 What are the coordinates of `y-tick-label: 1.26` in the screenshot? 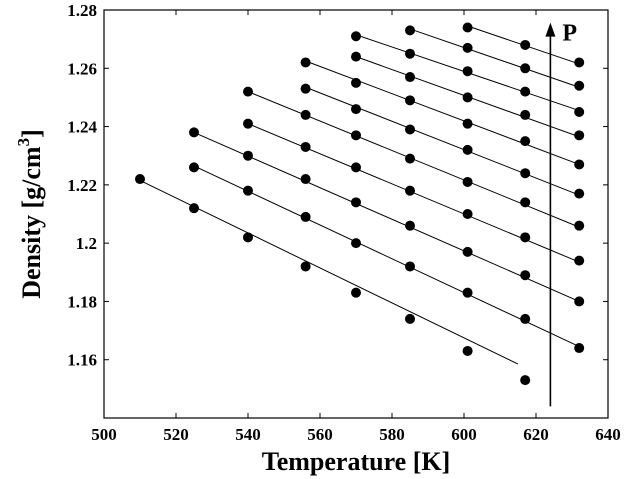 It's located at (82, 68).